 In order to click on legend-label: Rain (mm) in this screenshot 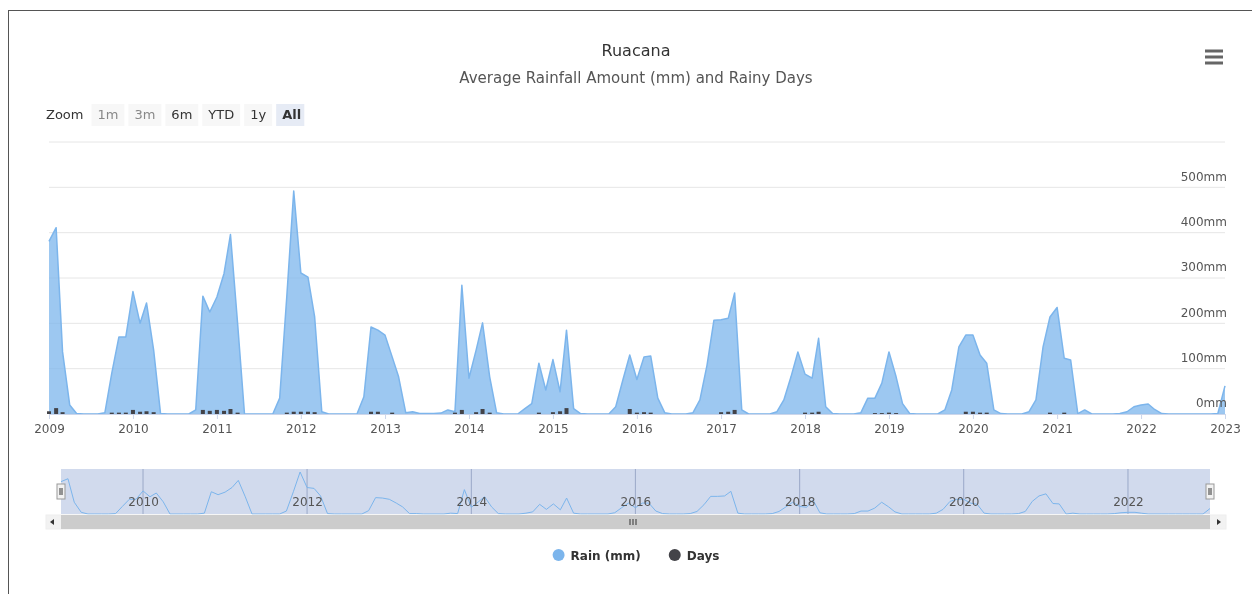, I will do `click(605, 555)`.